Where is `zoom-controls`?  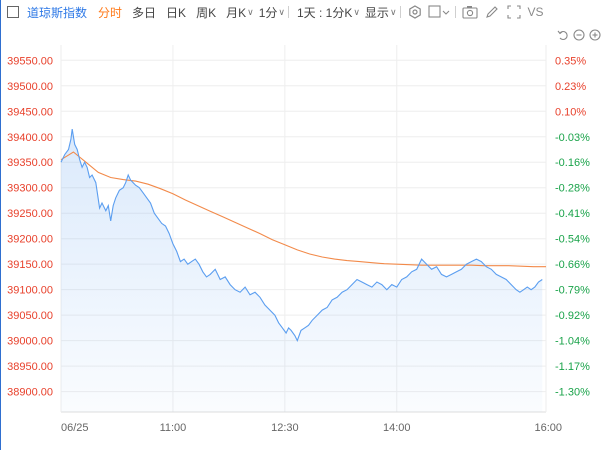 zoom-controls is located at coordinates (578, 34).